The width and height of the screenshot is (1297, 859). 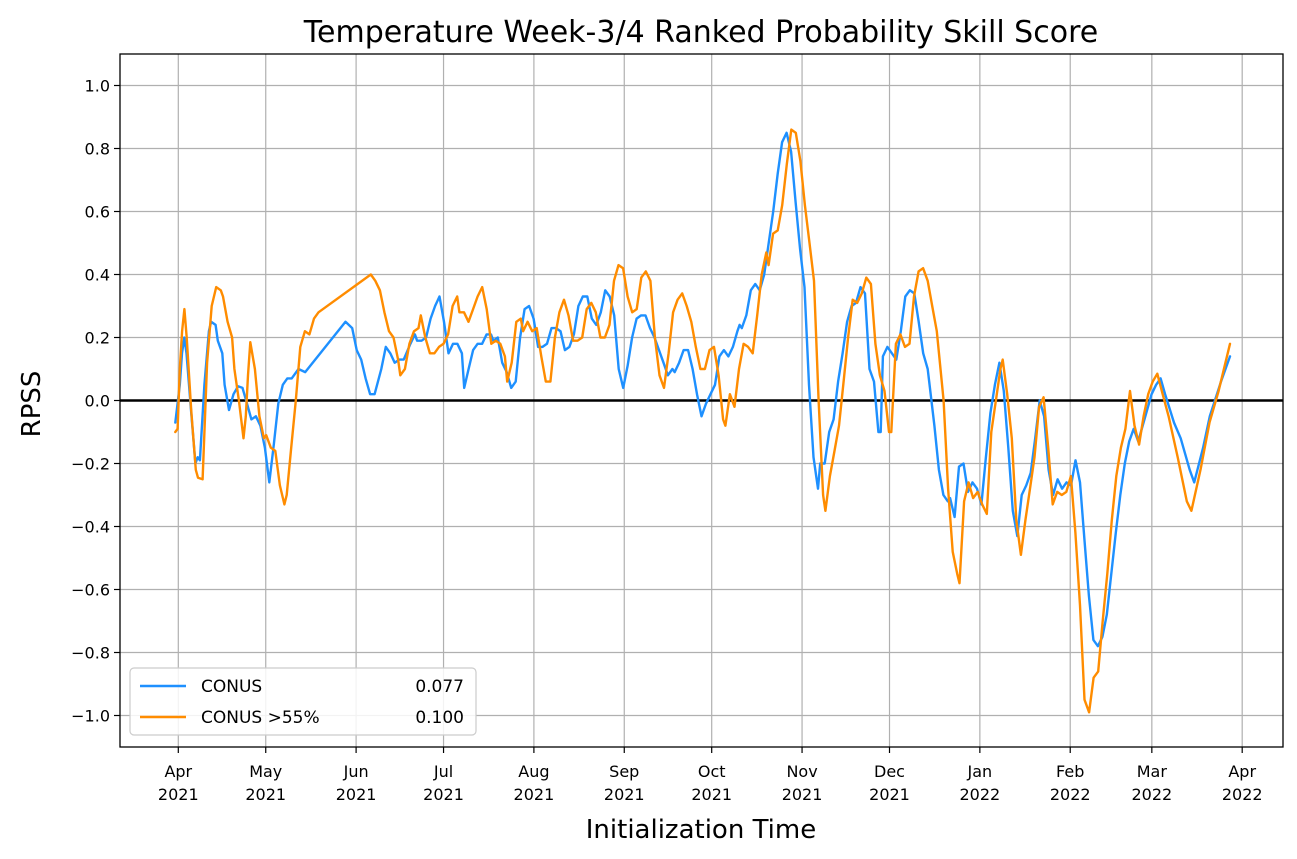 What do you see at coordinates (533, 771) in the screenshot?
I see `x-tick-month: Aug` at bounding box center [533, 771].